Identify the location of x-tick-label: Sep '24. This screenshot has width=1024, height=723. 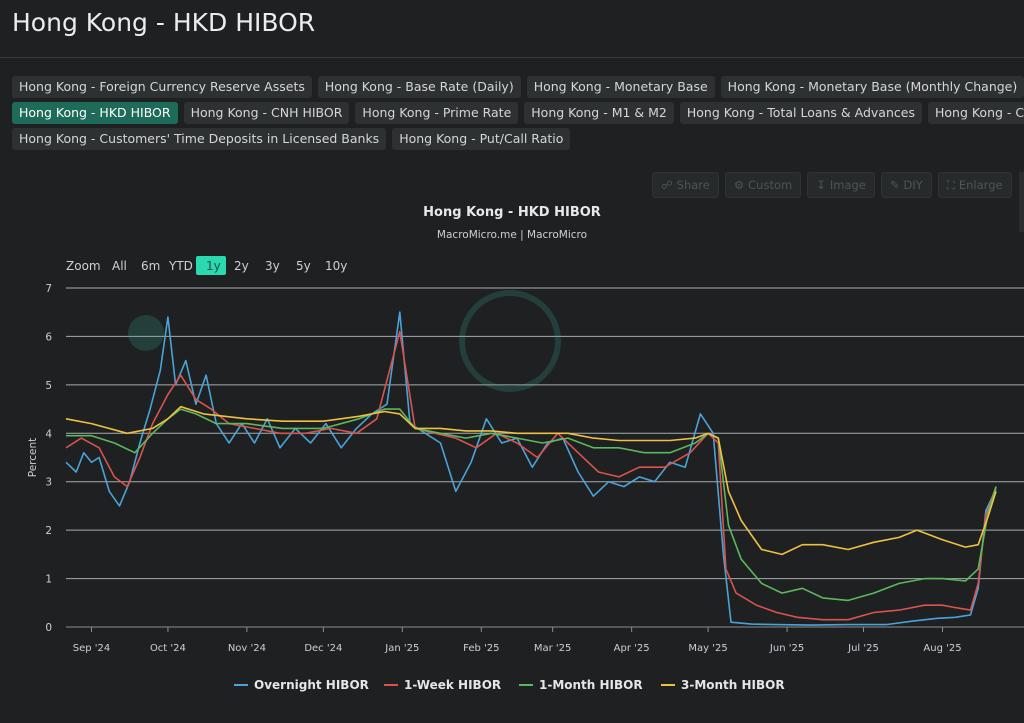
(92, 648).